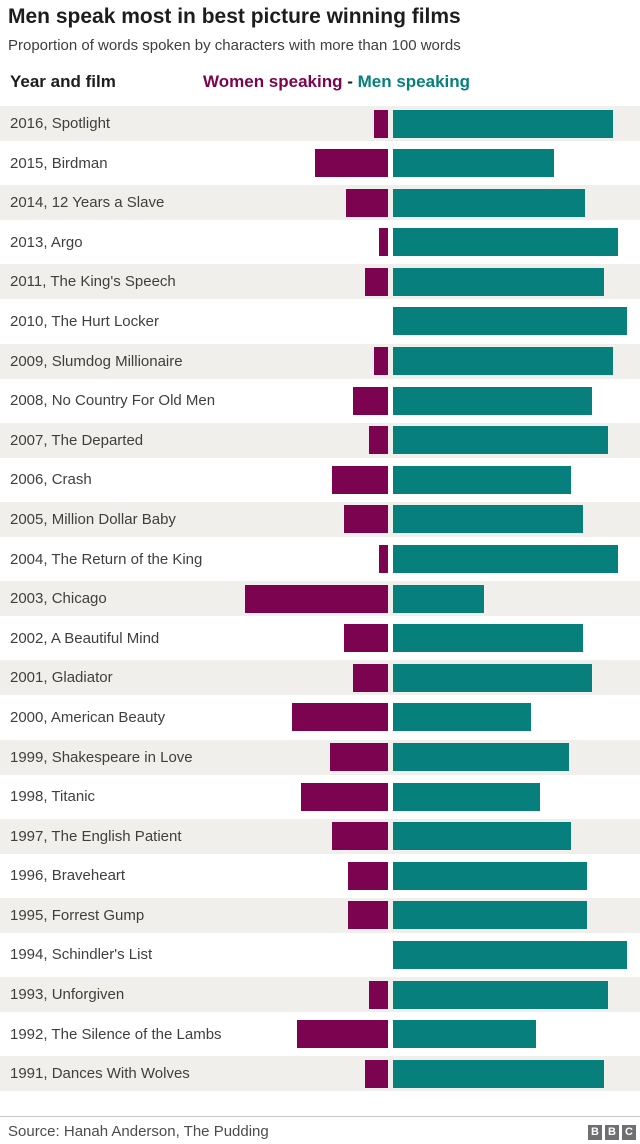 The width and height of the screenshot is (640, 1144). I want to click on row-label: 2014, 12 Years a Slave, so click(87, 203).